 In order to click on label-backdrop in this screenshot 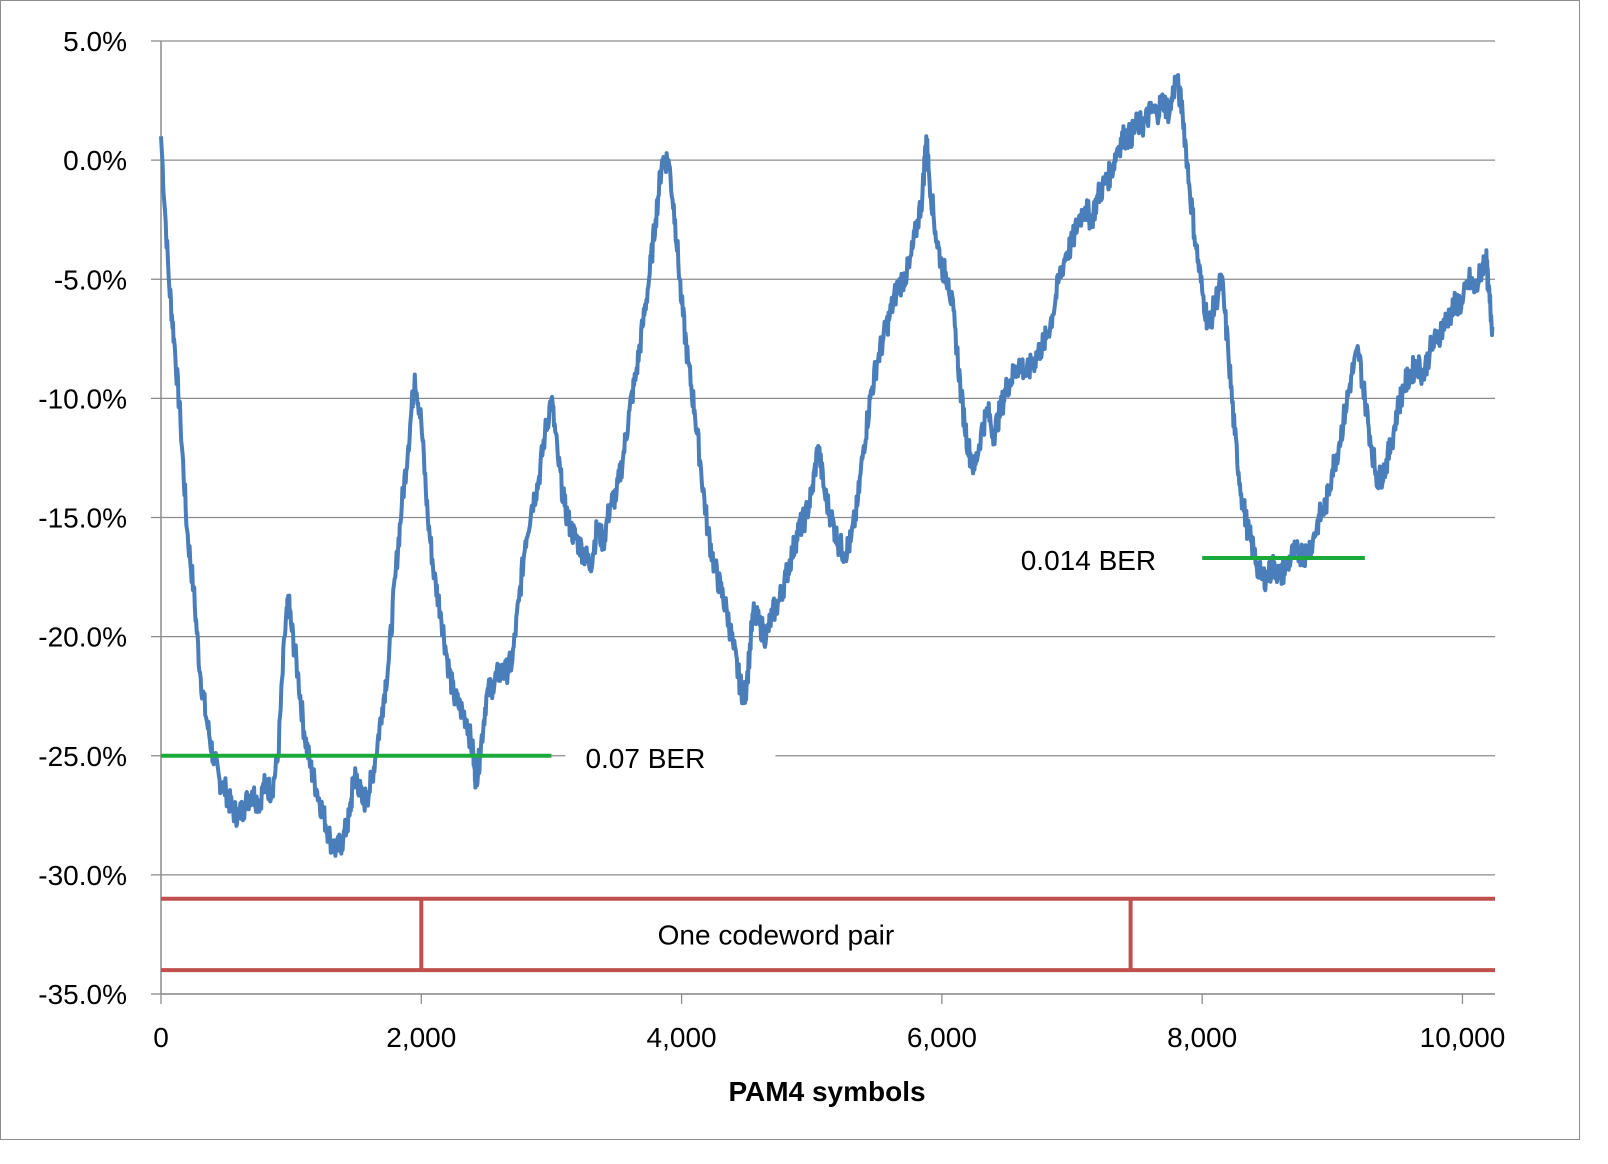, I will do `click(670, 755)`.